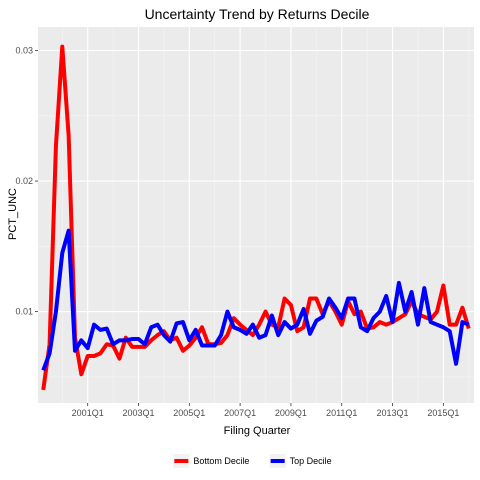  Describe the element at coordinates (443, 413) in the screenshot. I see `x-tick-label: 2015Q1` at that location.